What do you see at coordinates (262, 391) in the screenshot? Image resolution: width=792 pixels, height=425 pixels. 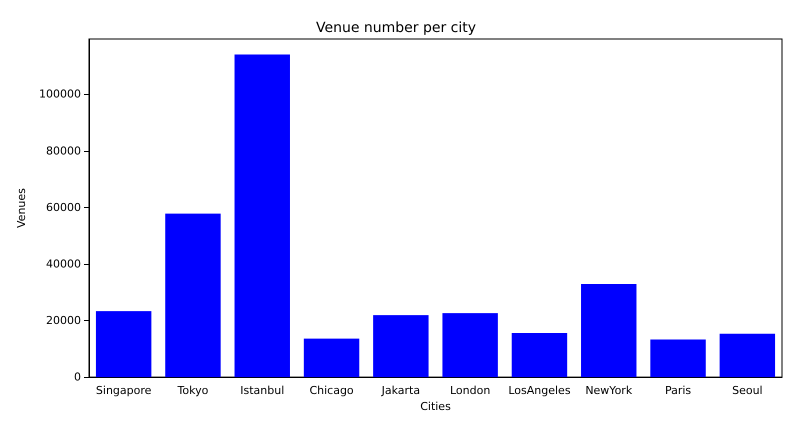 I see `x-tick-label: Istanbul` at bounding box center [262, 391].